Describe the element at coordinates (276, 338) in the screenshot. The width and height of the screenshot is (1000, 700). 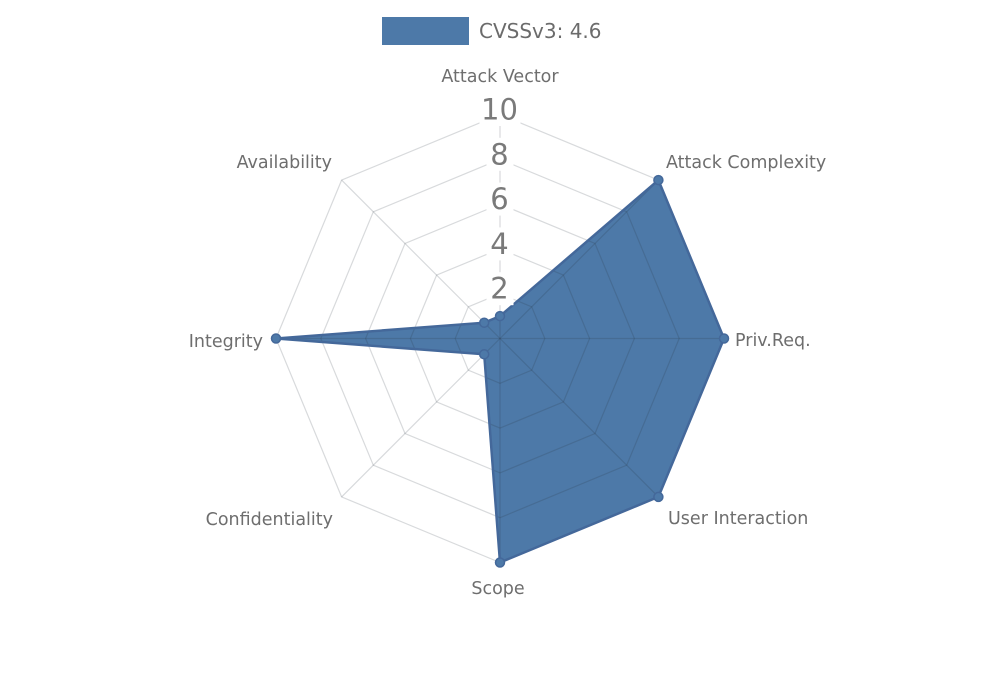
I see `data-point-integrity` at that location.